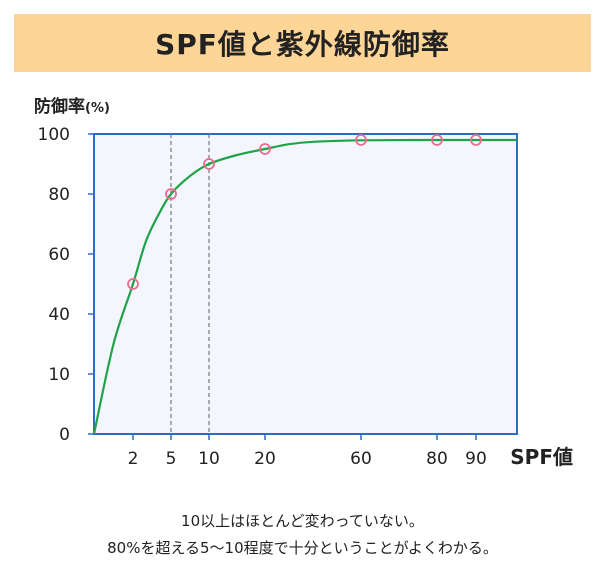 This screenshot has width=605, height=585. Describe the element at coordinates (54, 135) in the screenshot. I see `y-tick-100: 100` at that location.